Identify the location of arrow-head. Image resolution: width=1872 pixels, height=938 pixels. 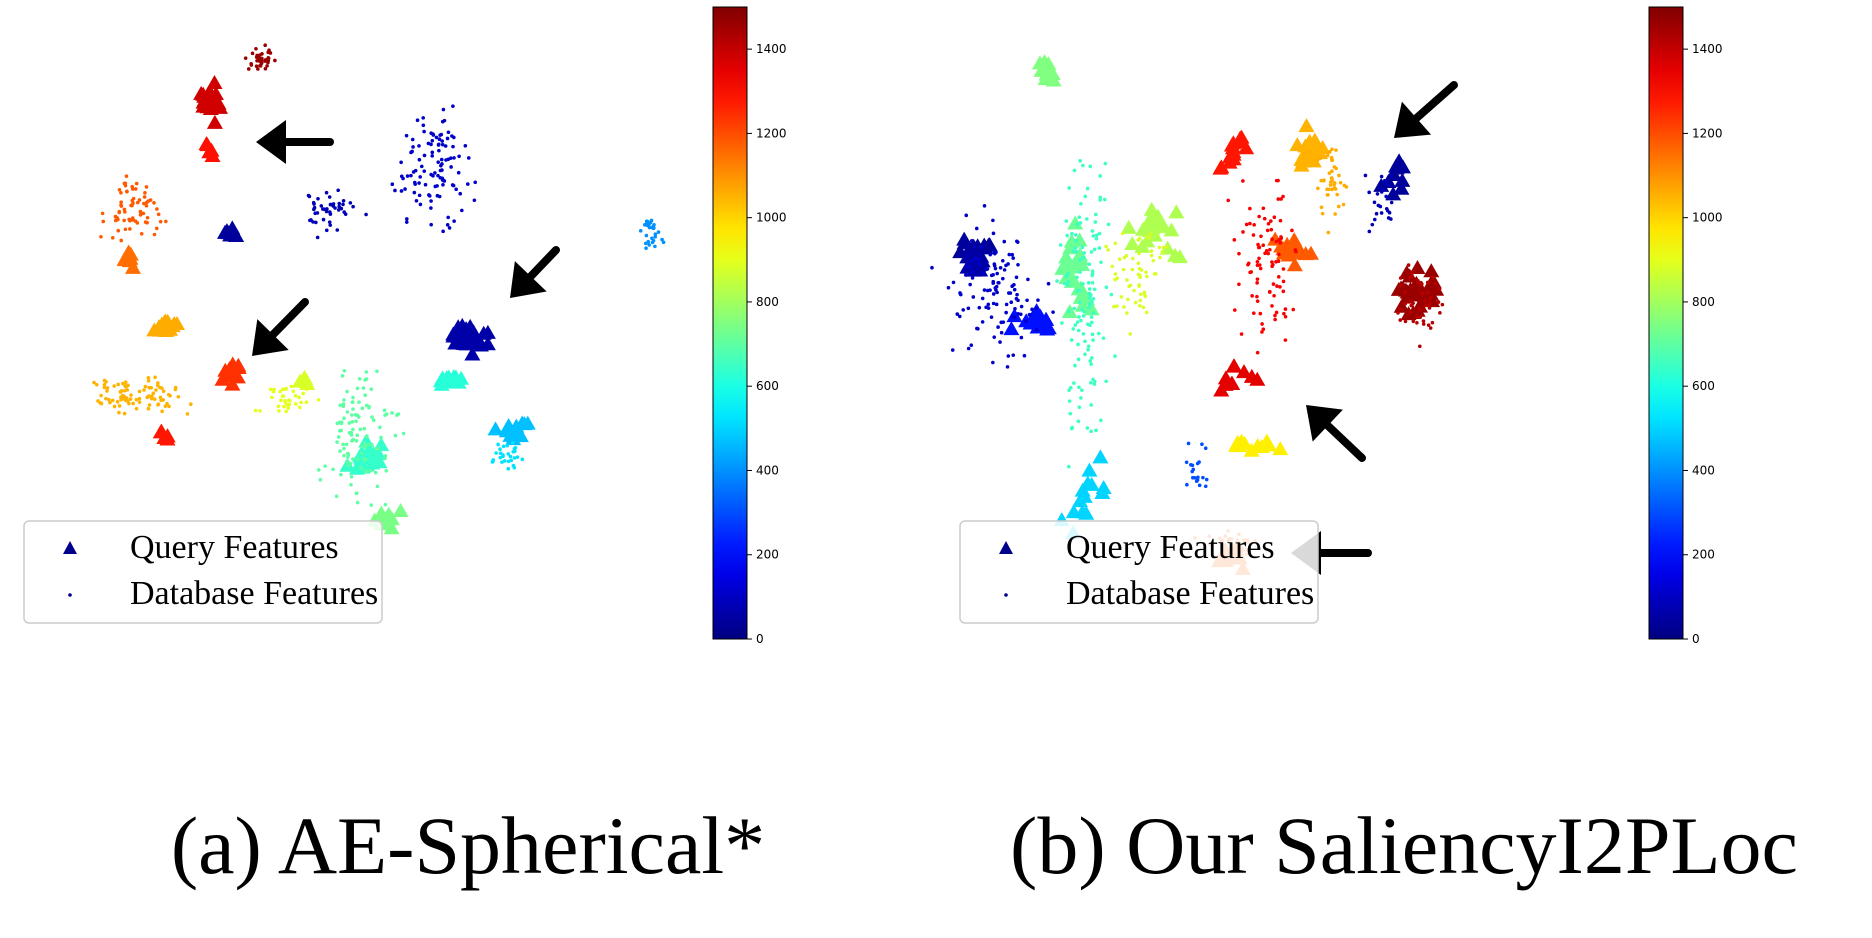
(1413, 119).